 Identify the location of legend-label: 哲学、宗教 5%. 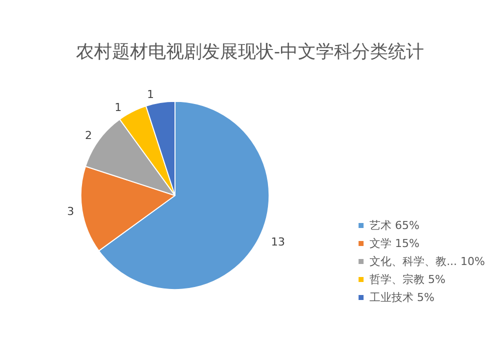
(408, 279).